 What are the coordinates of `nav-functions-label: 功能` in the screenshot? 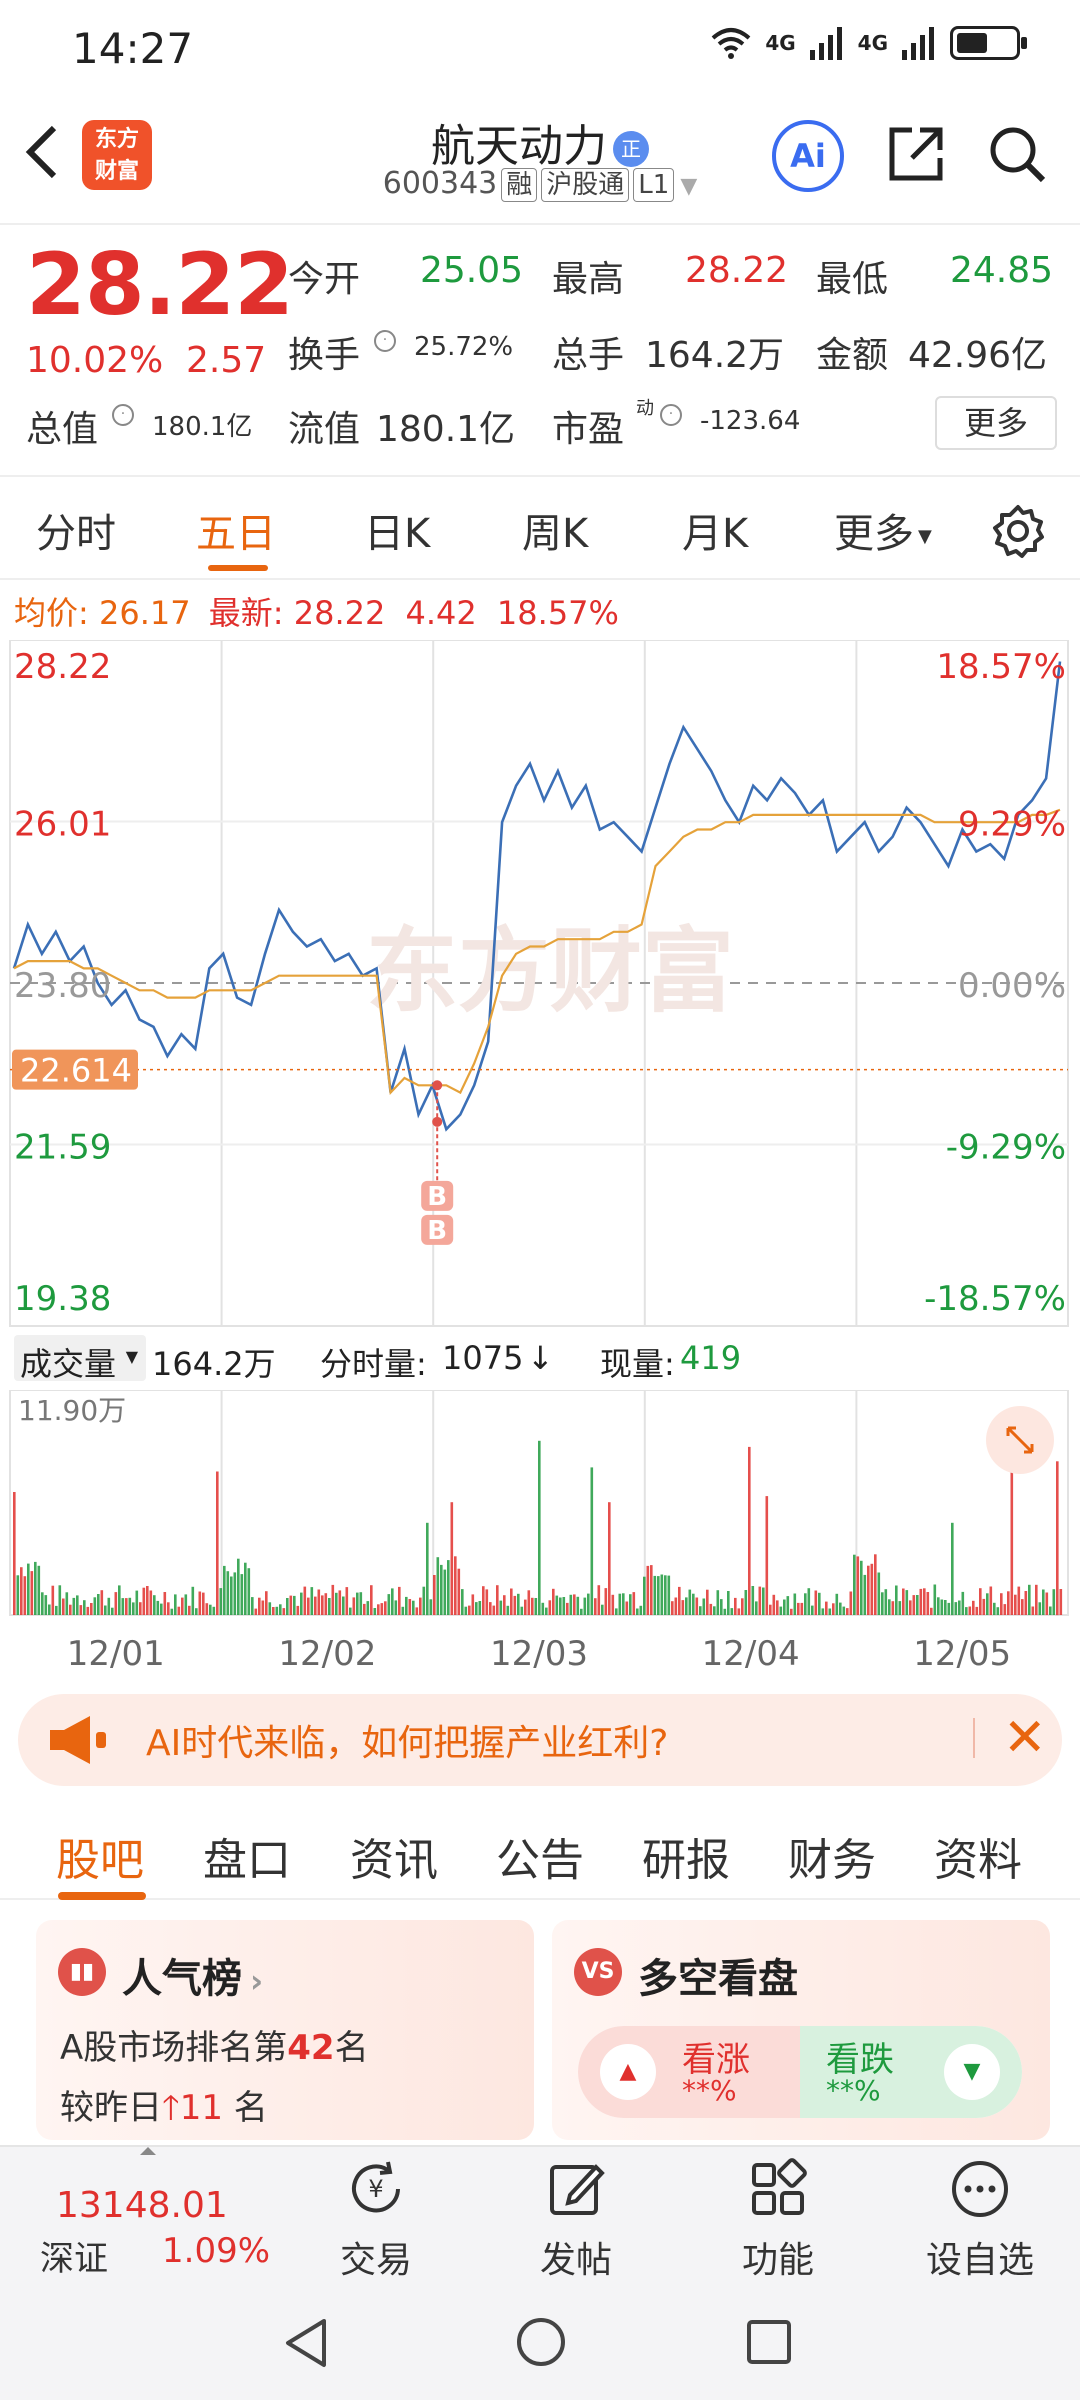 It's located at (777, 2260).